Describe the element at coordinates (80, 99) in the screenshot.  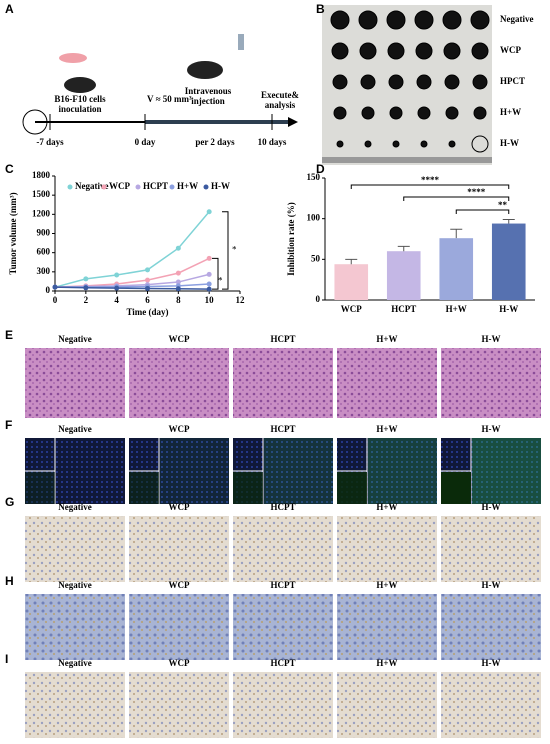
I see `label: B16-F10 cells` at that location.